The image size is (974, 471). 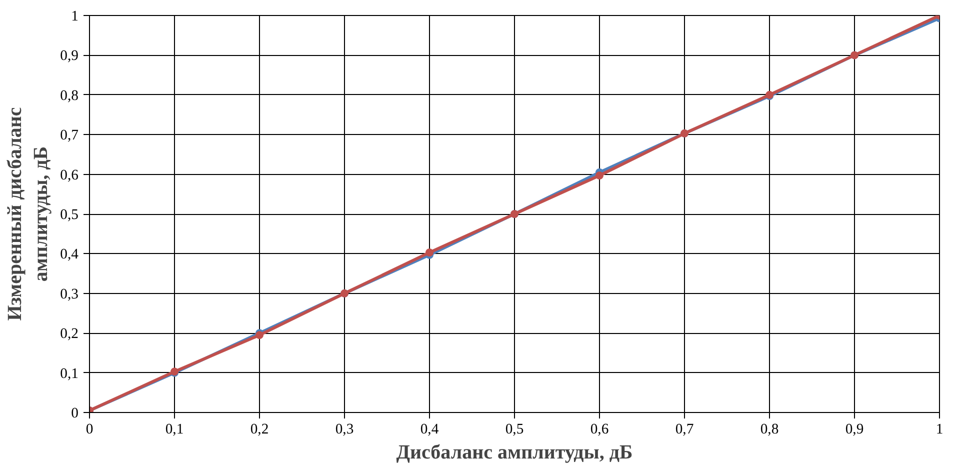 What do you see at coordinates (69, 56) in the screenshot?
I see `y-tick-label: 0,9` at bounding box center [69, 56].